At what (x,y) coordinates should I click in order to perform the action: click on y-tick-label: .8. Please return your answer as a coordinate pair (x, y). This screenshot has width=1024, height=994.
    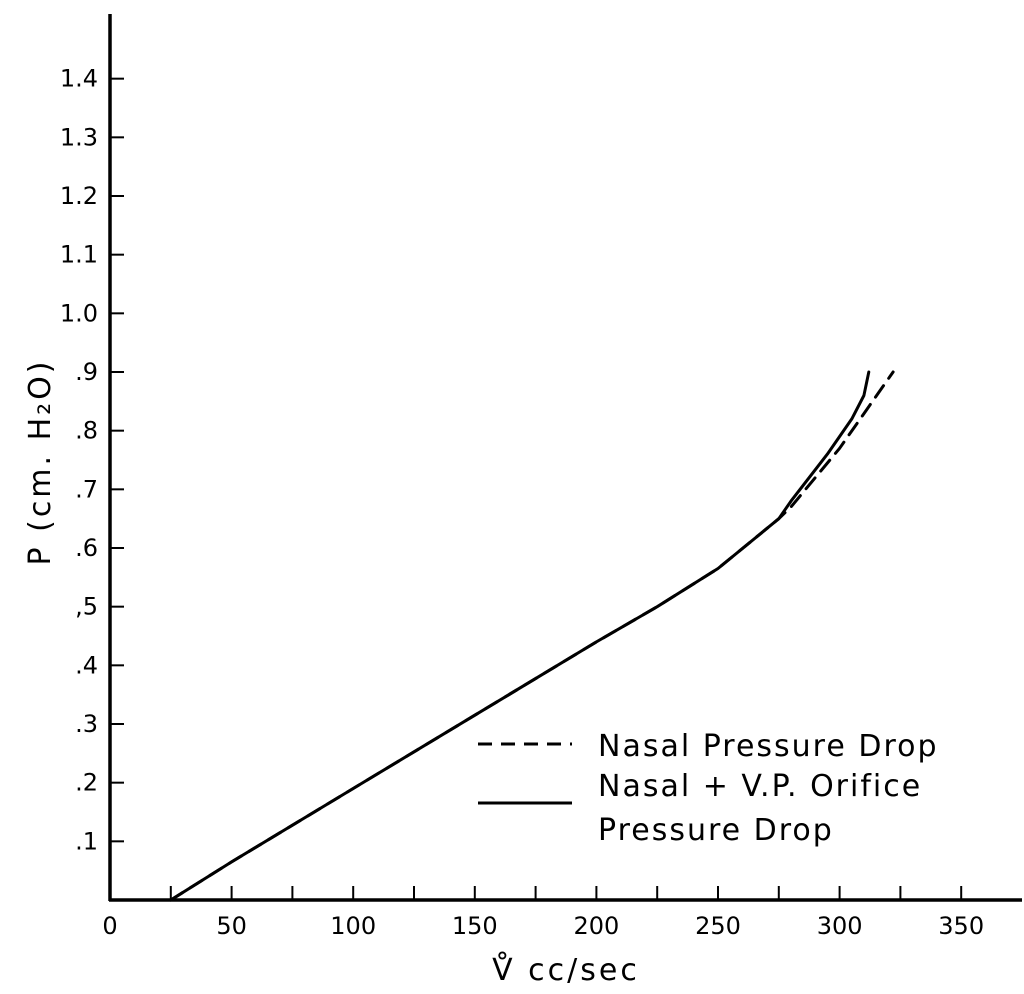
    Looking at the image, I should click on (86, 431).